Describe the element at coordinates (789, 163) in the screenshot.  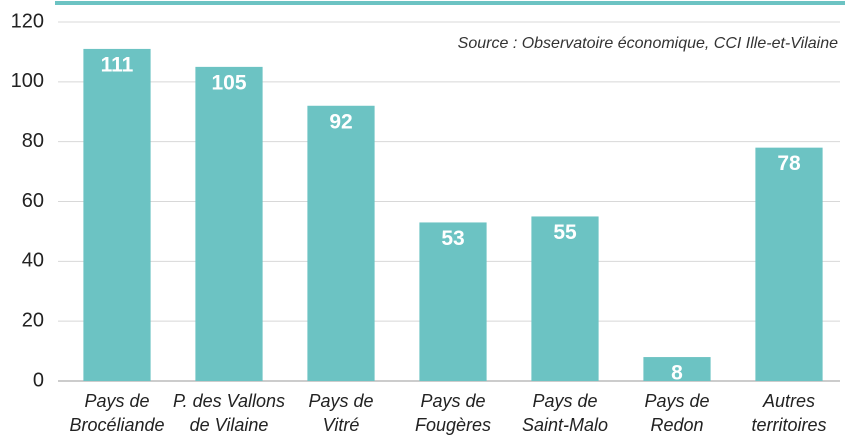
I see `value-label: 78` at that location.